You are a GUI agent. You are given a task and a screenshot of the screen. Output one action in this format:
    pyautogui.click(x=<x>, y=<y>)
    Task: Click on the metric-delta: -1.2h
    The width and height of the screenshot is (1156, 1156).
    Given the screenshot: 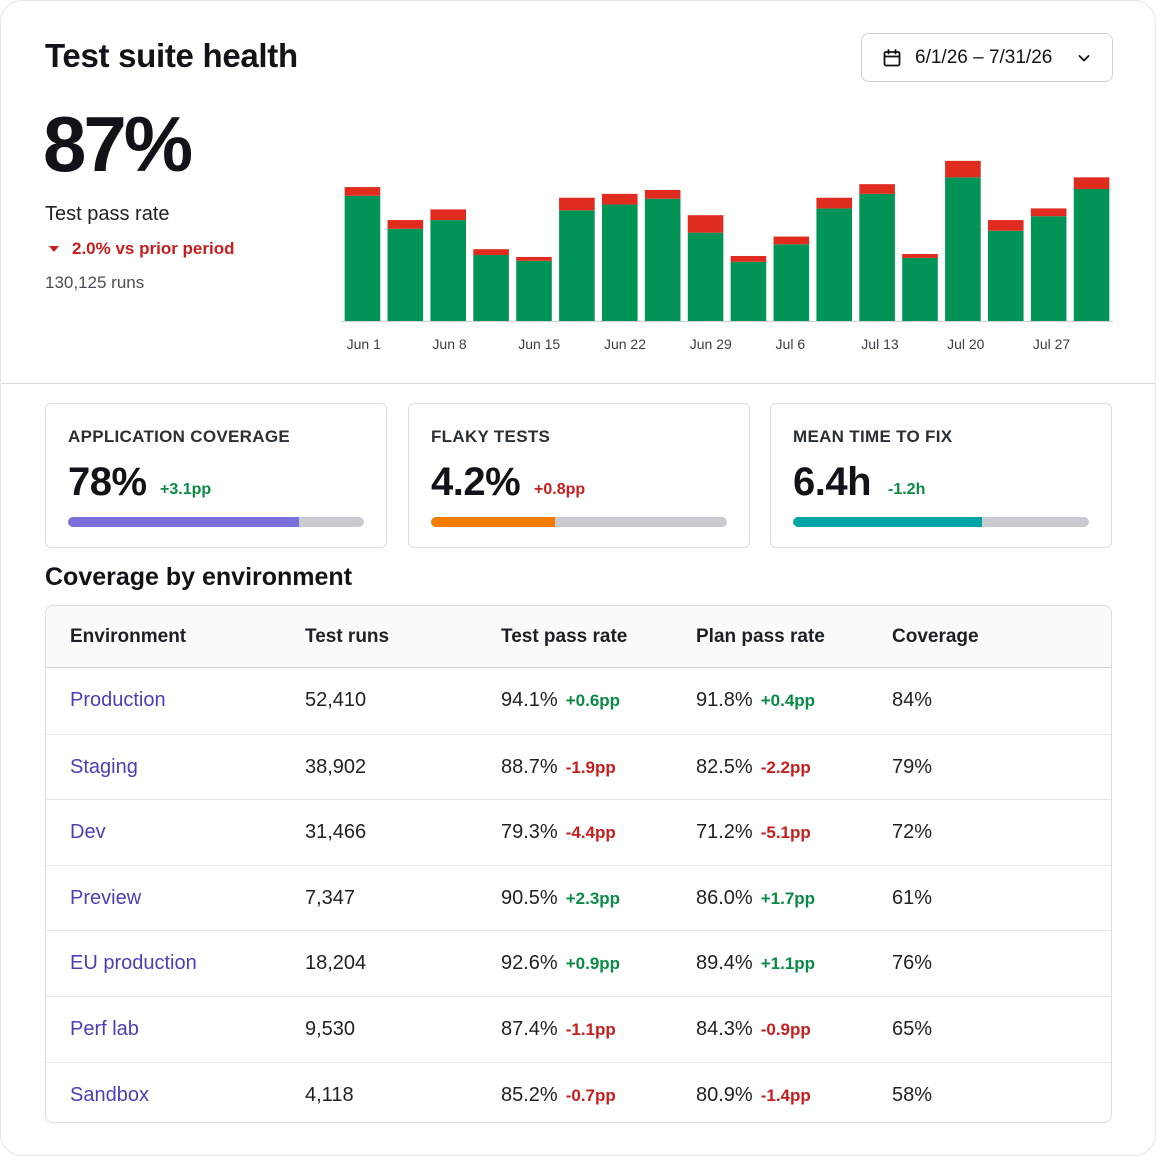 What is the action you would take?
    pyautogui.click(x=907, y=489)
    